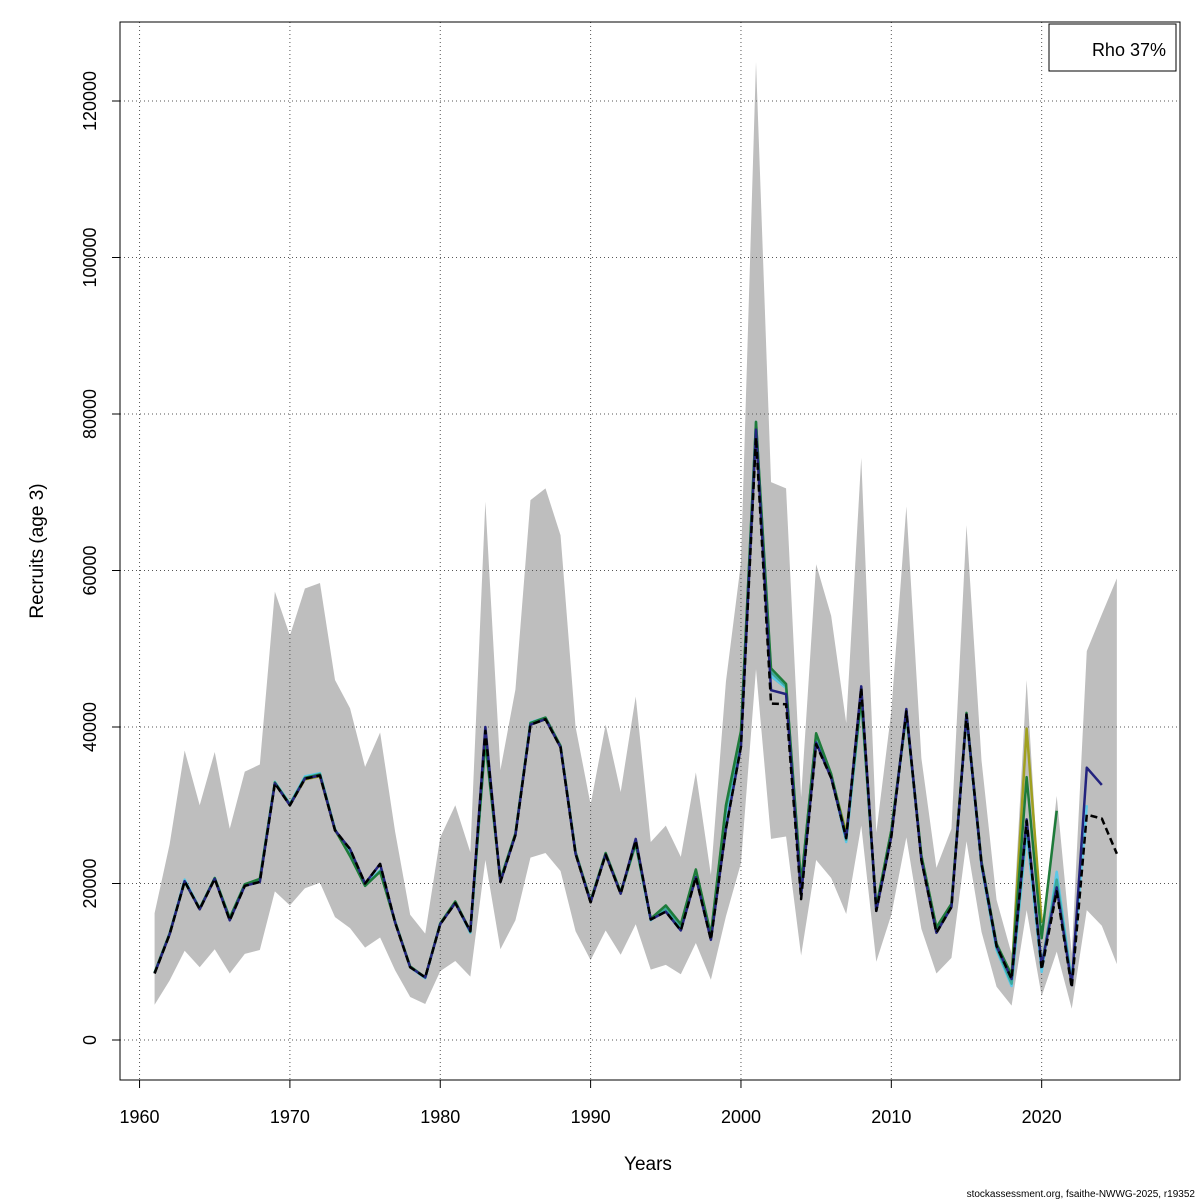 This screenshot has width=1200, height=1200. I want to click on x-tick-label: 1960, so click(140, 1117).